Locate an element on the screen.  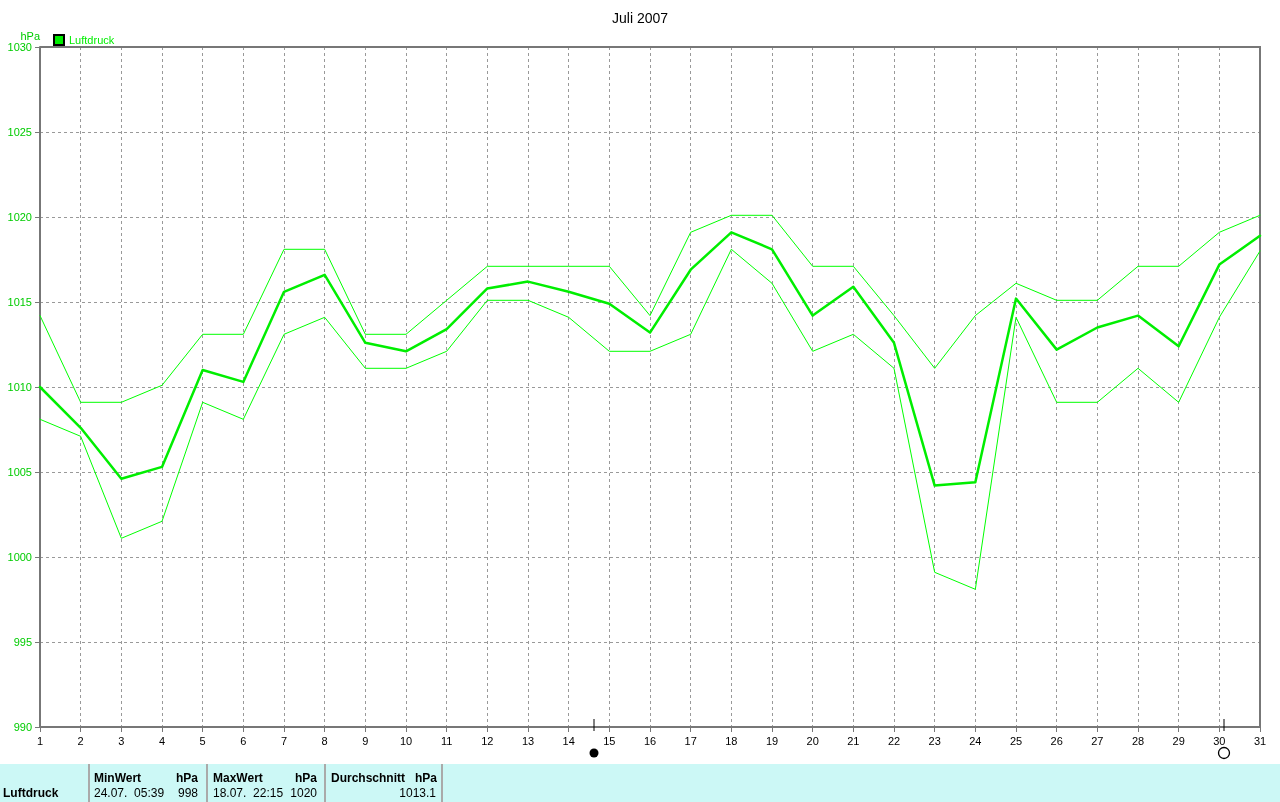
y-tick-label: 1010 is located at coordinates (19, 387).